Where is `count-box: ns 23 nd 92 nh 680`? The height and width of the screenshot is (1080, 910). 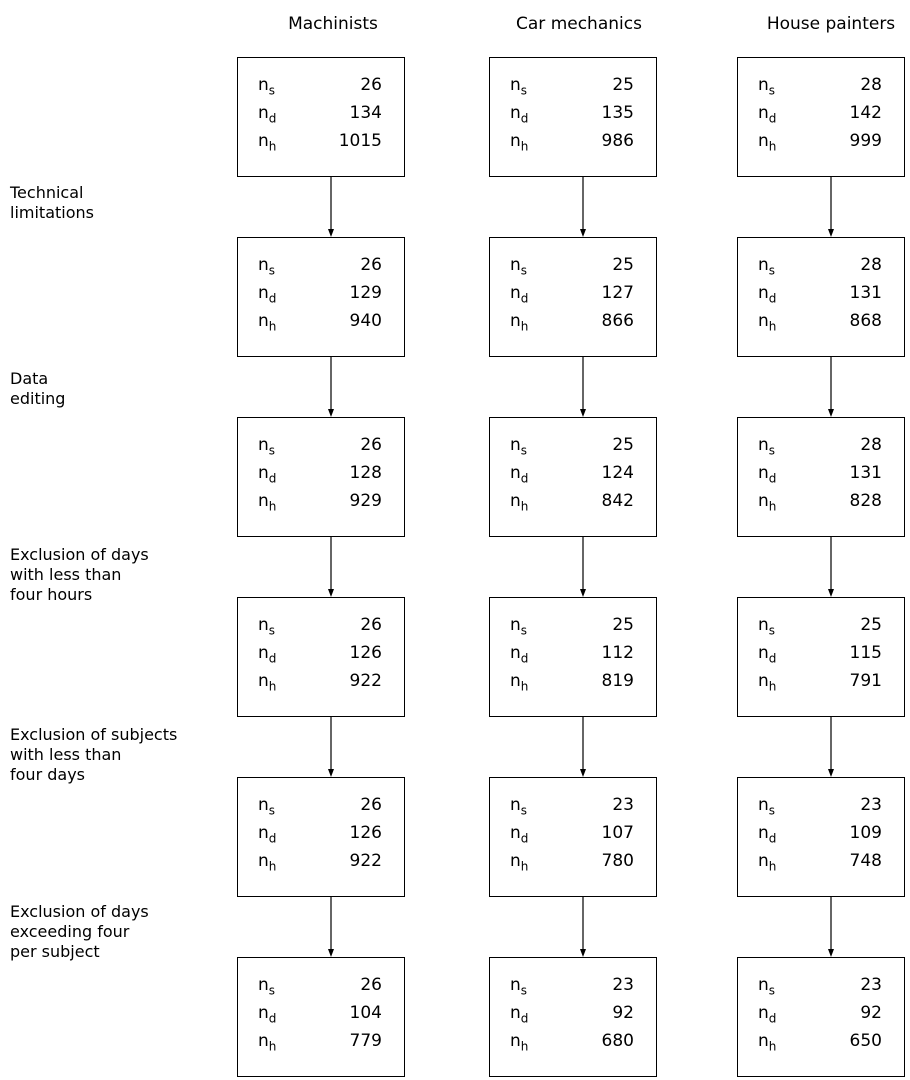
count-box: ns 23 nd 92 nh 680 is located at coordinates (573, 1017).